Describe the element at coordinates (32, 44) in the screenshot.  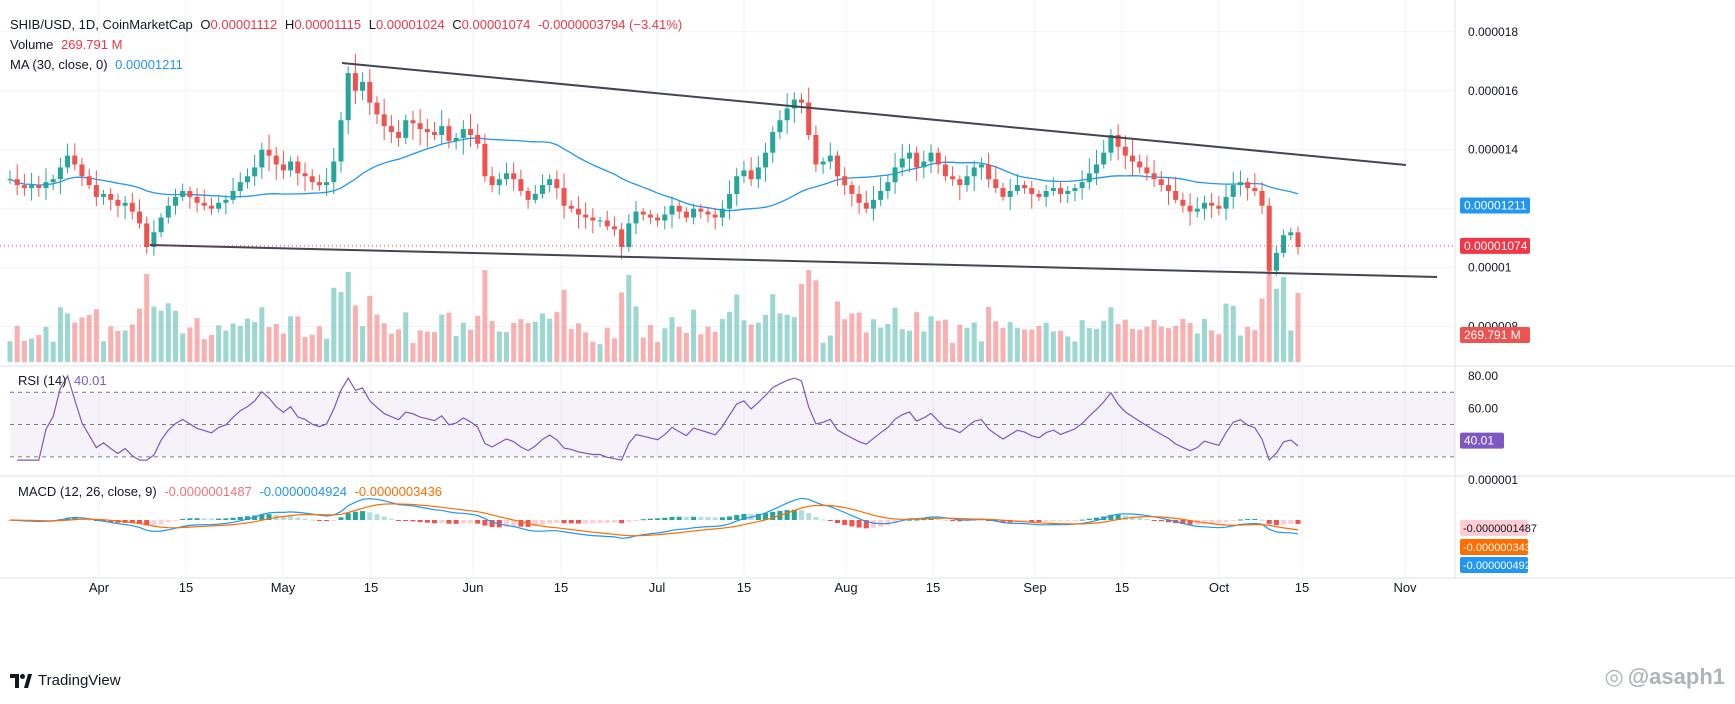
I see `volume-label: Volume` at that location.